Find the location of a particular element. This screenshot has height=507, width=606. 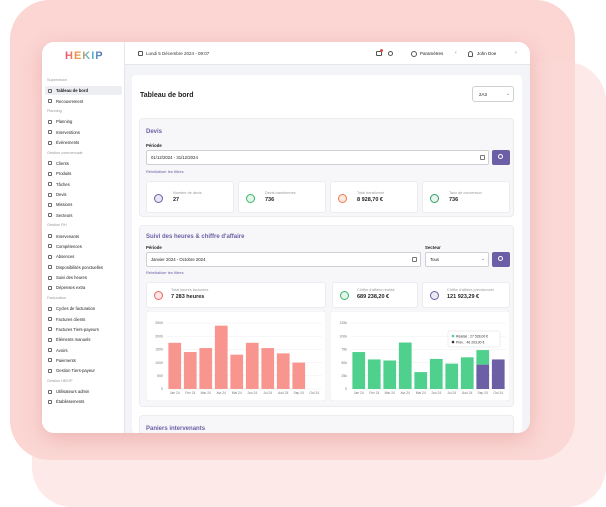

sidebar-section: Gestion commerciale is located at coordinates (65, 152).